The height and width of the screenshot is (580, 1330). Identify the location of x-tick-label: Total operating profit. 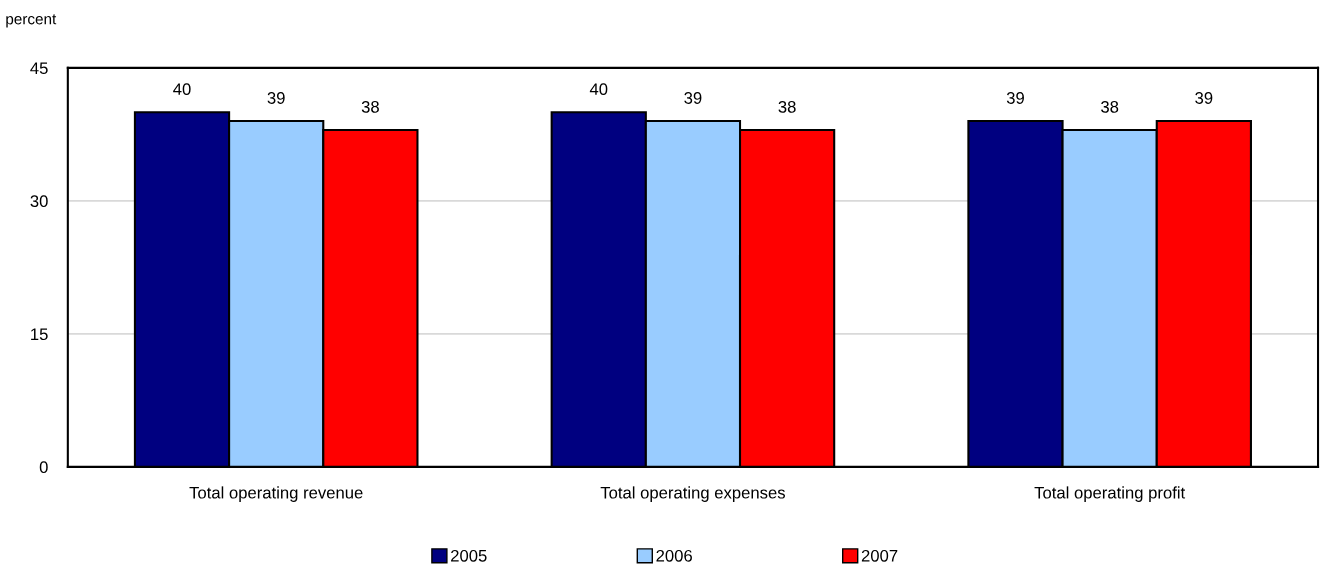
(1110, 494).